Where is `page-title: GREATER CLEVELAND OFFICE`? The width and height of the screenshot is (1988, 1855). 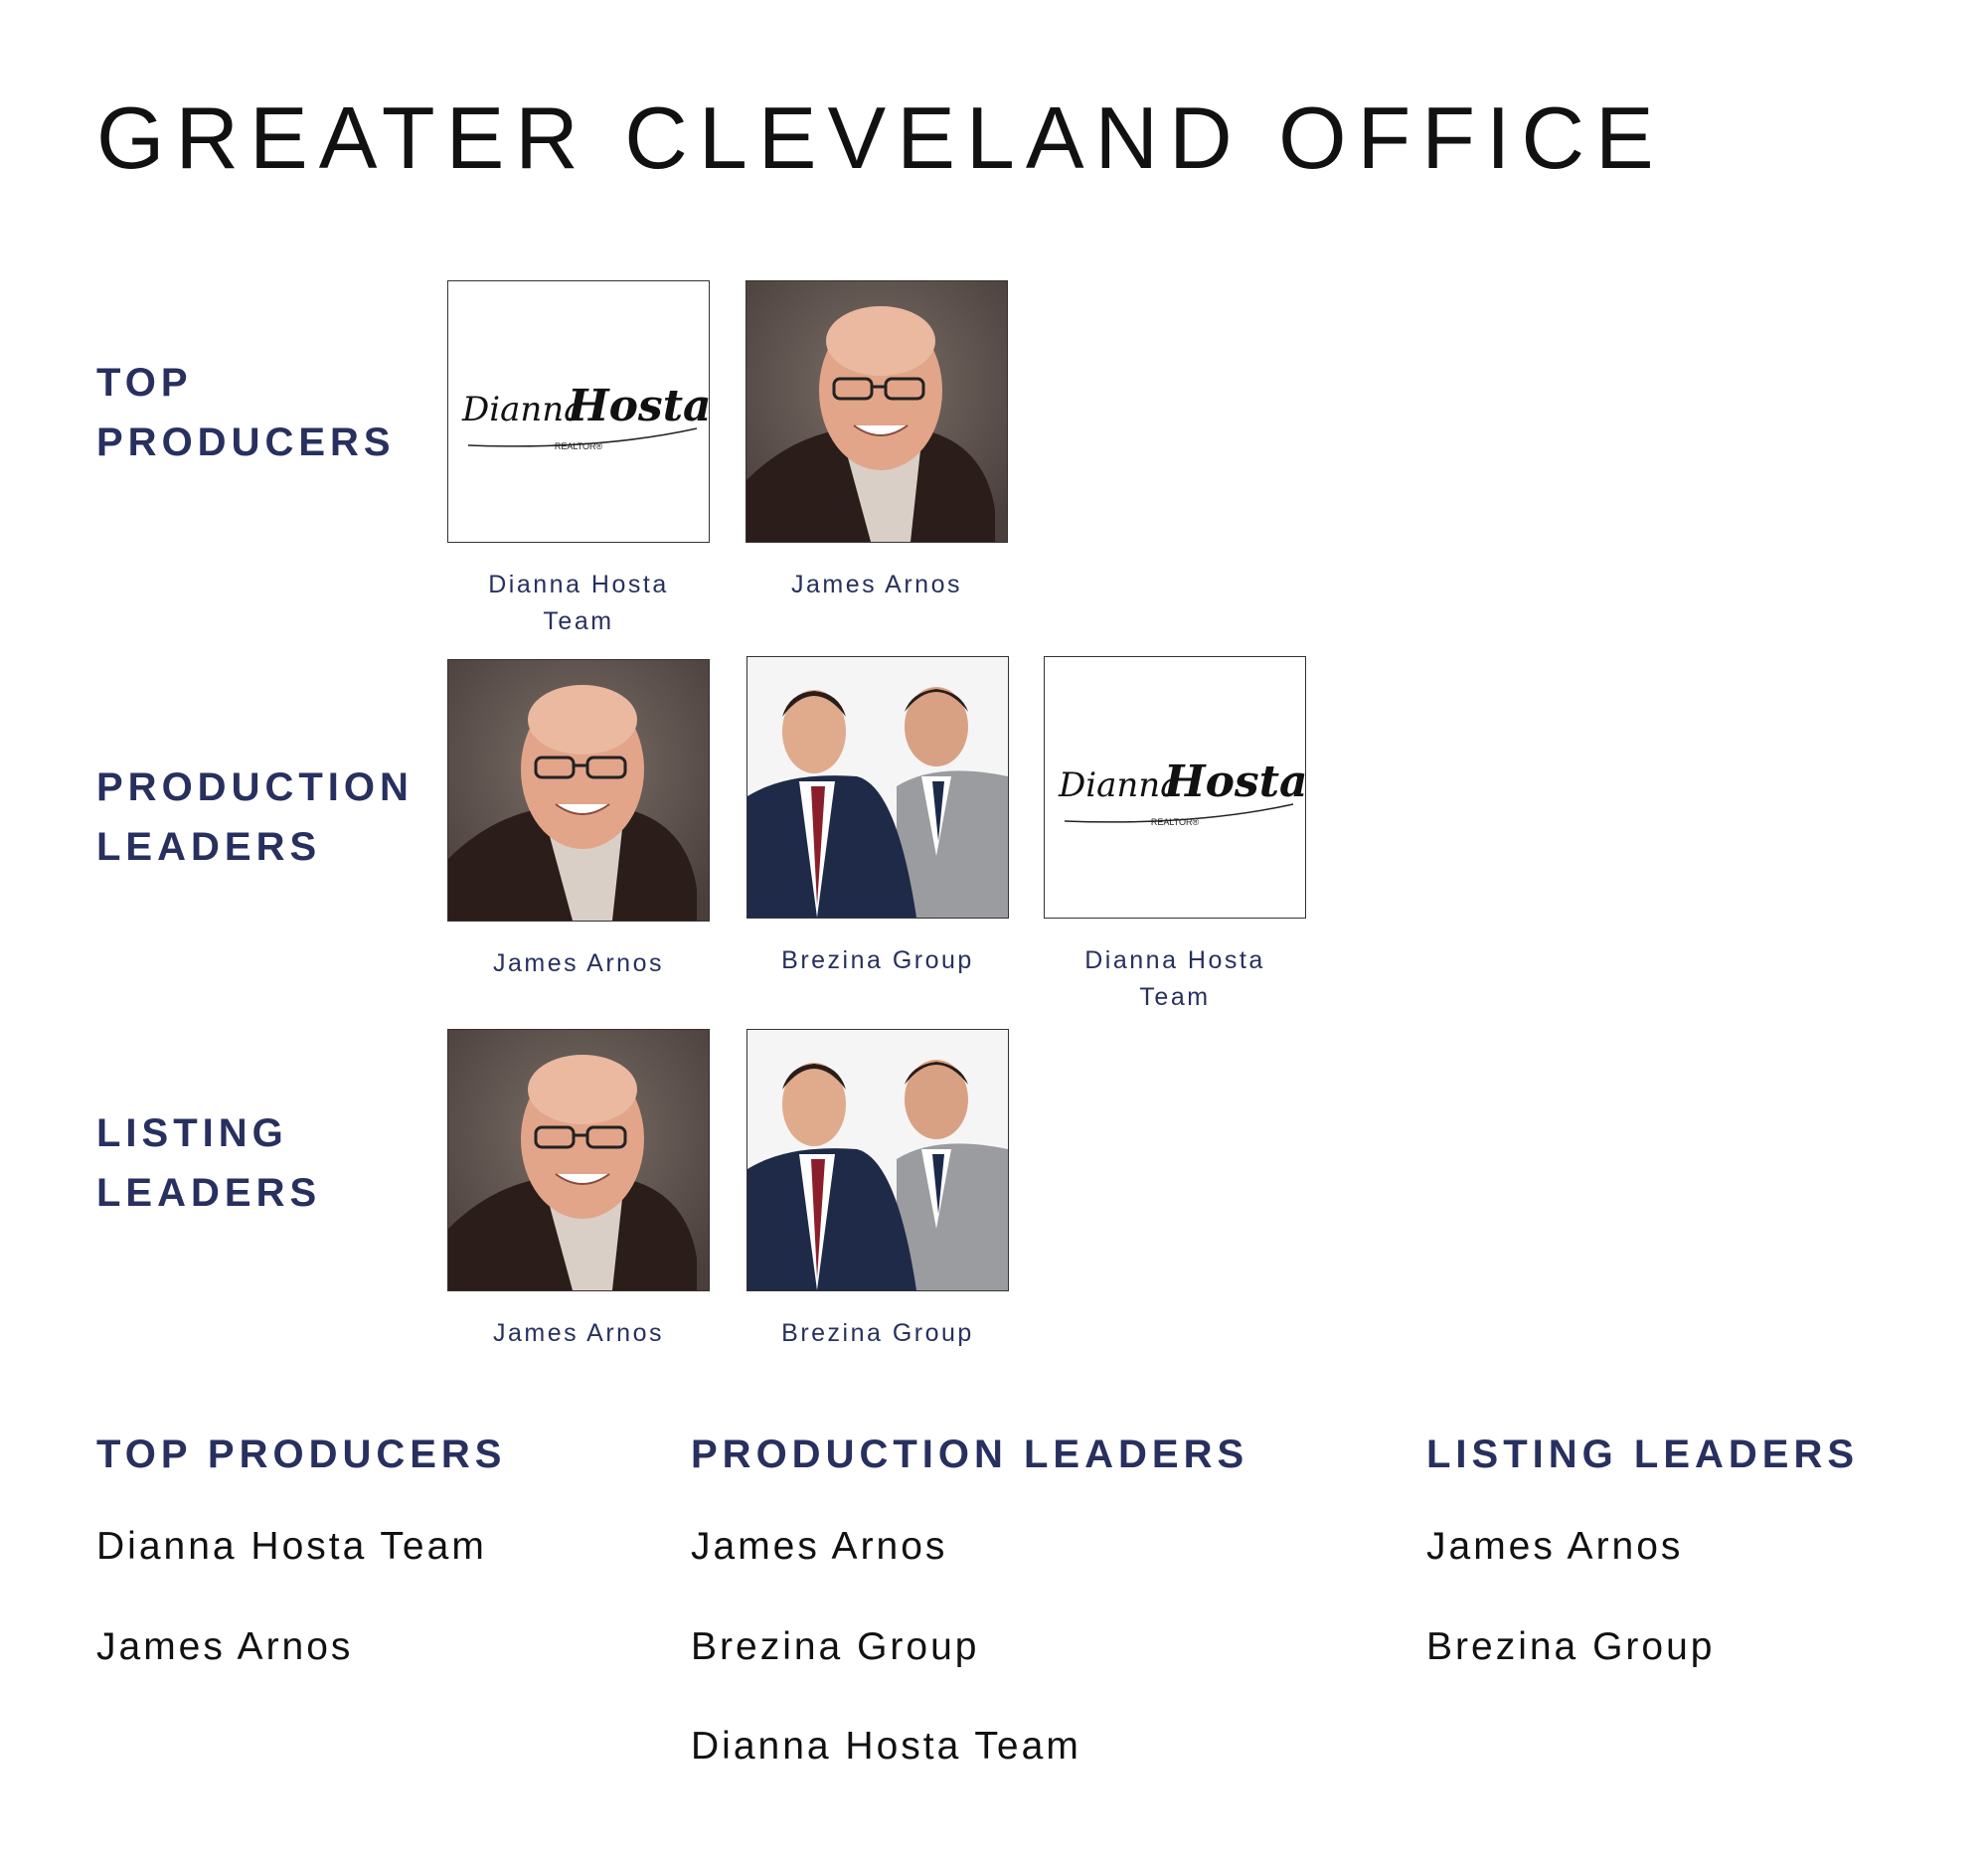
page-title: GREATER CLEVELAND OFFICE is located at coordinates (880, 137).